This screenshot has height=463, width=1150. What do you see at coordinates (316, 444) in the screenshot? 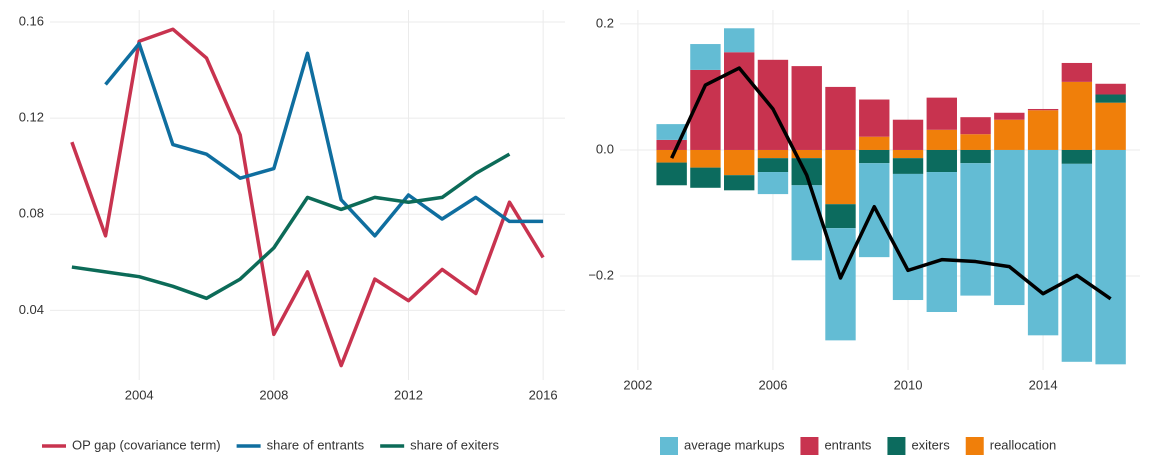
I see `legend-label: share of entrants` at bounding box center [316, 444].